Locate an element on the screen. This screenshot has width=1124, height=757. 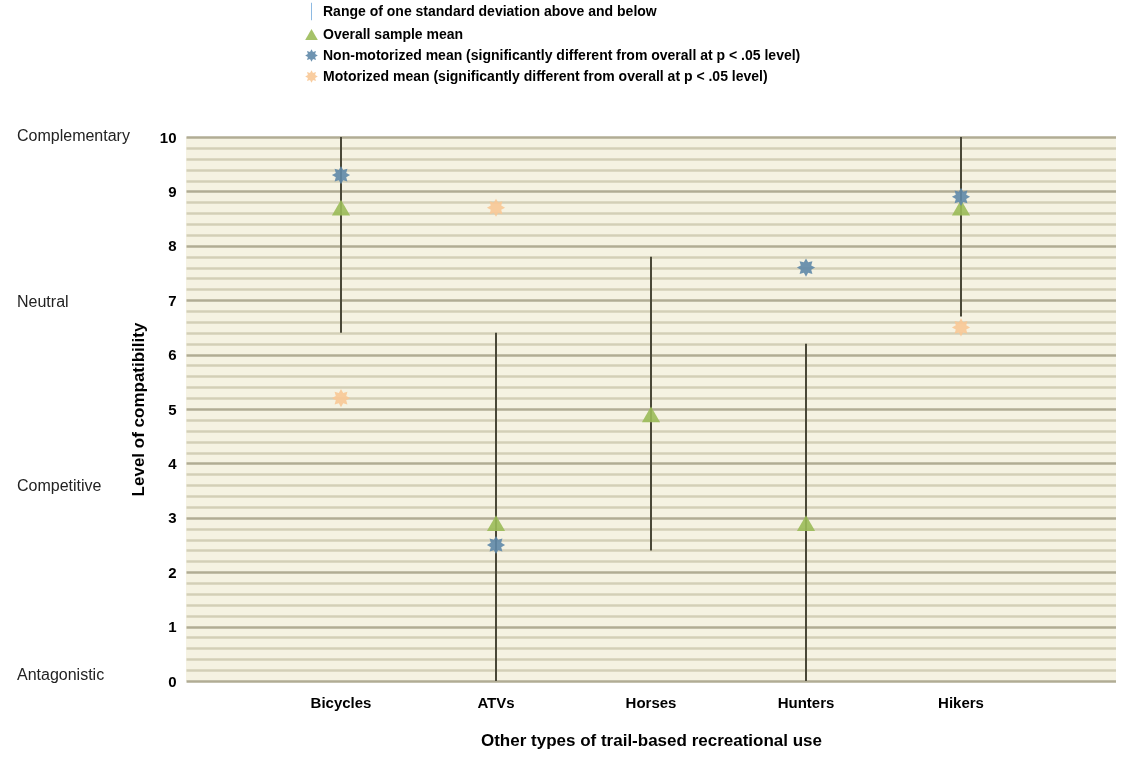
text: Neutral is located at coordinates (43, 302).